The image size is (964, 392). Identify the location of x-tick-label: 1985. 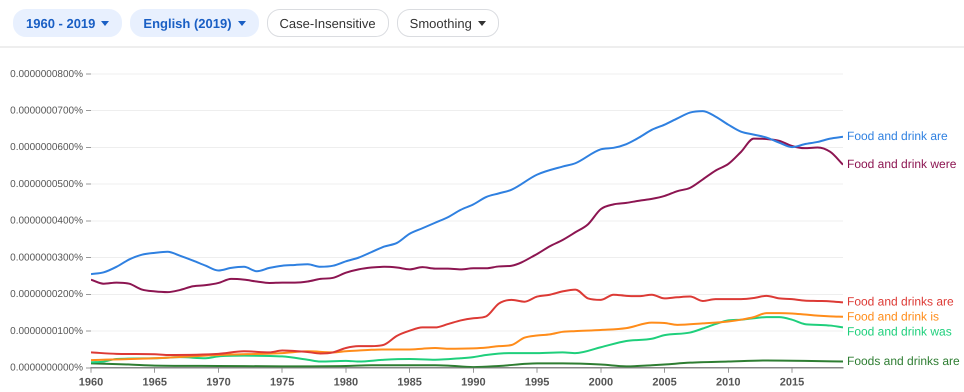
(409, 382).